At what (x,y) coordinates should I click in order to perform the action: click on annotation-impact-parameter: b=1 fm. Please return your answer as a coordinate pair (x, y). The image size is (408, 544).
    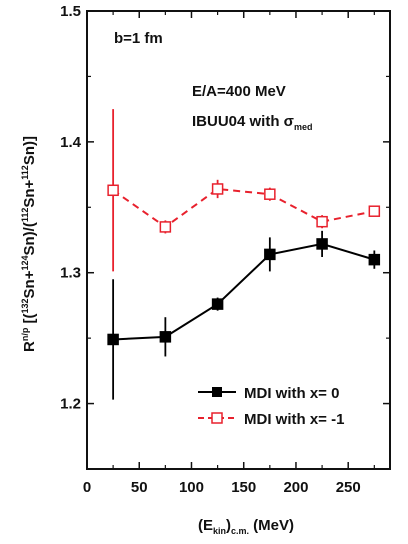
    Looking at the image, I should click on (138, 38).